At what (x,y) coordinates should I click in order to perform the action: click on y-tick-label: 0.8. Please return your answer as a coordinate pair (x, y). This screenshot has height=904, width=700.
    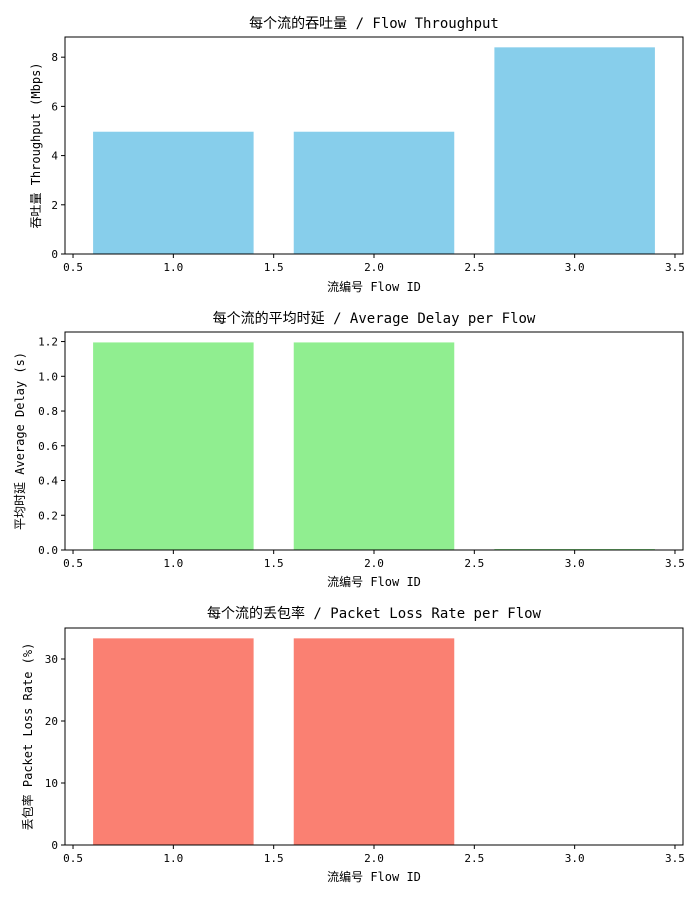
    Looking at the image, I should click on (48, 411).